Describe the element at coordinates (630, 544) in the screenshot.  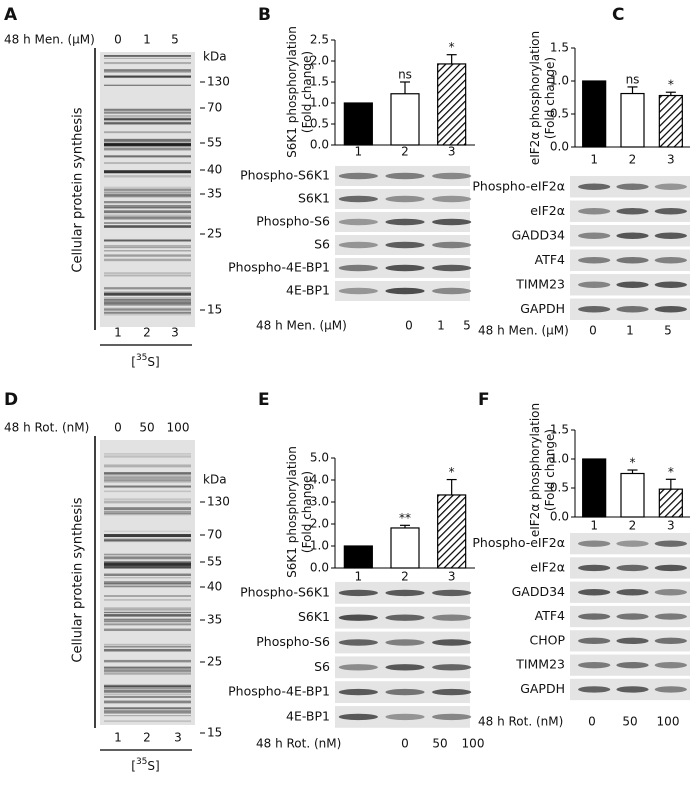
I see `blot-strip` at that location.